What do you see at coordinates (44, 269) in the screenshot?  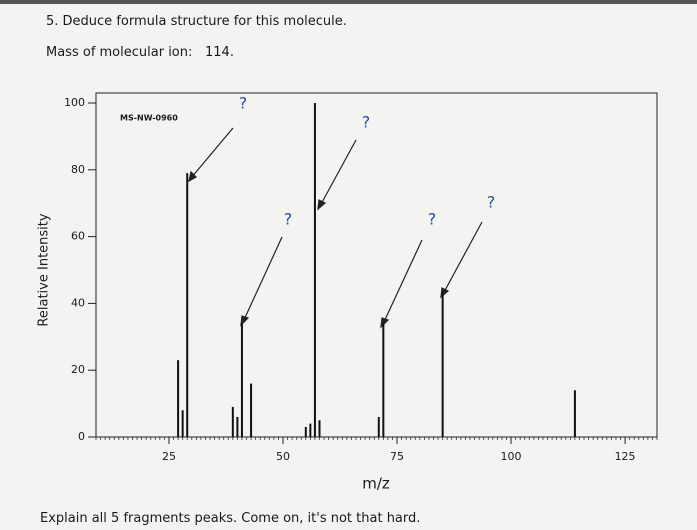 I see `y-axis-label: Relative Intensity` at bounding box center [44, 269].